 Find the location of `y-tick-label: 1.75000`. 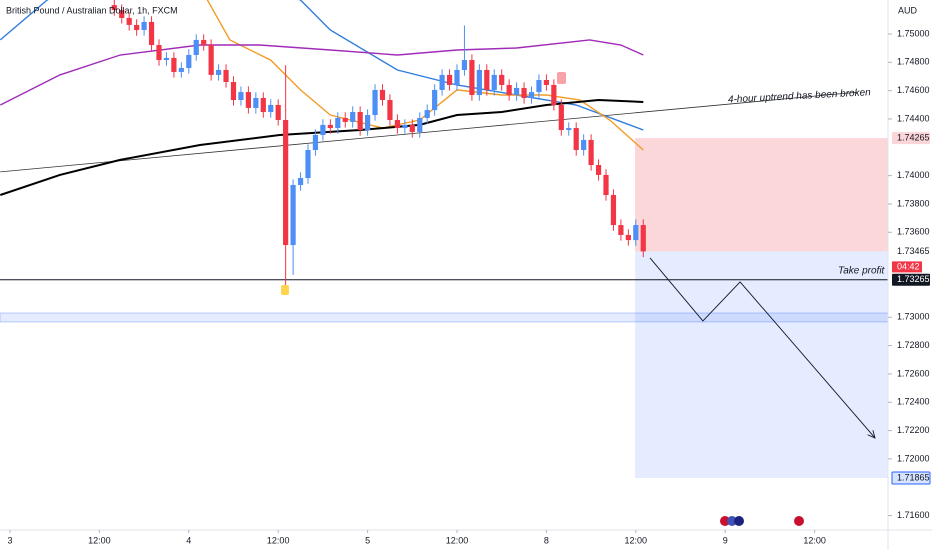

y-tick-label: 1.75000 is located at coordinates (913, 33).